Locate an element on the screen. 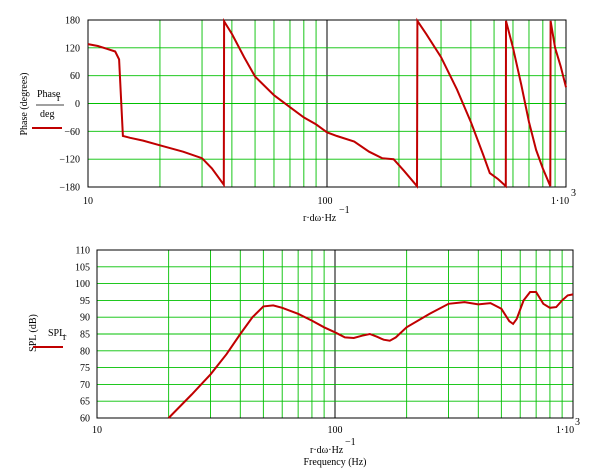 This screenshot has width=592, height=470. spl-x-tick-1000: 1·10 is located at coordinates (565, 430).